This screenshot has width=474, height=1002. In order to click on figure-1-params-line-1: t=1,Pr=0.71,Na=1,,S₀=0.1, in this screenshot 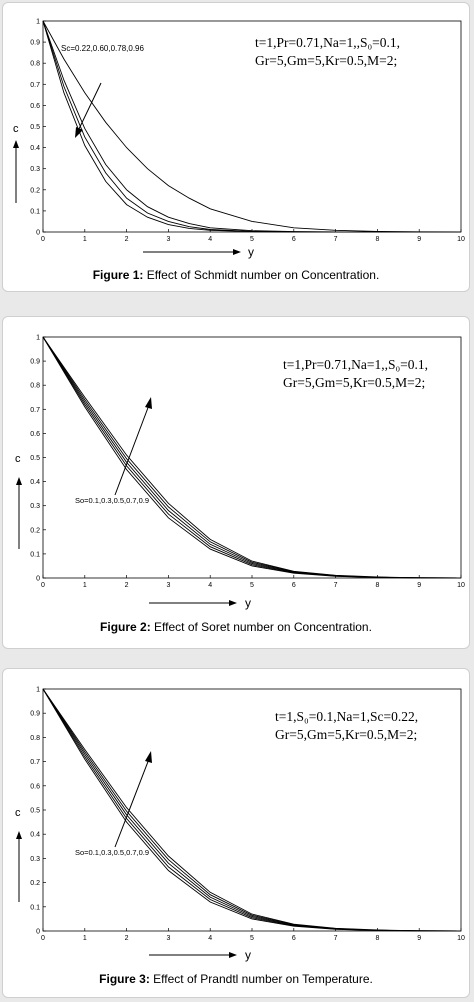, I will do `click(327, 42)`.